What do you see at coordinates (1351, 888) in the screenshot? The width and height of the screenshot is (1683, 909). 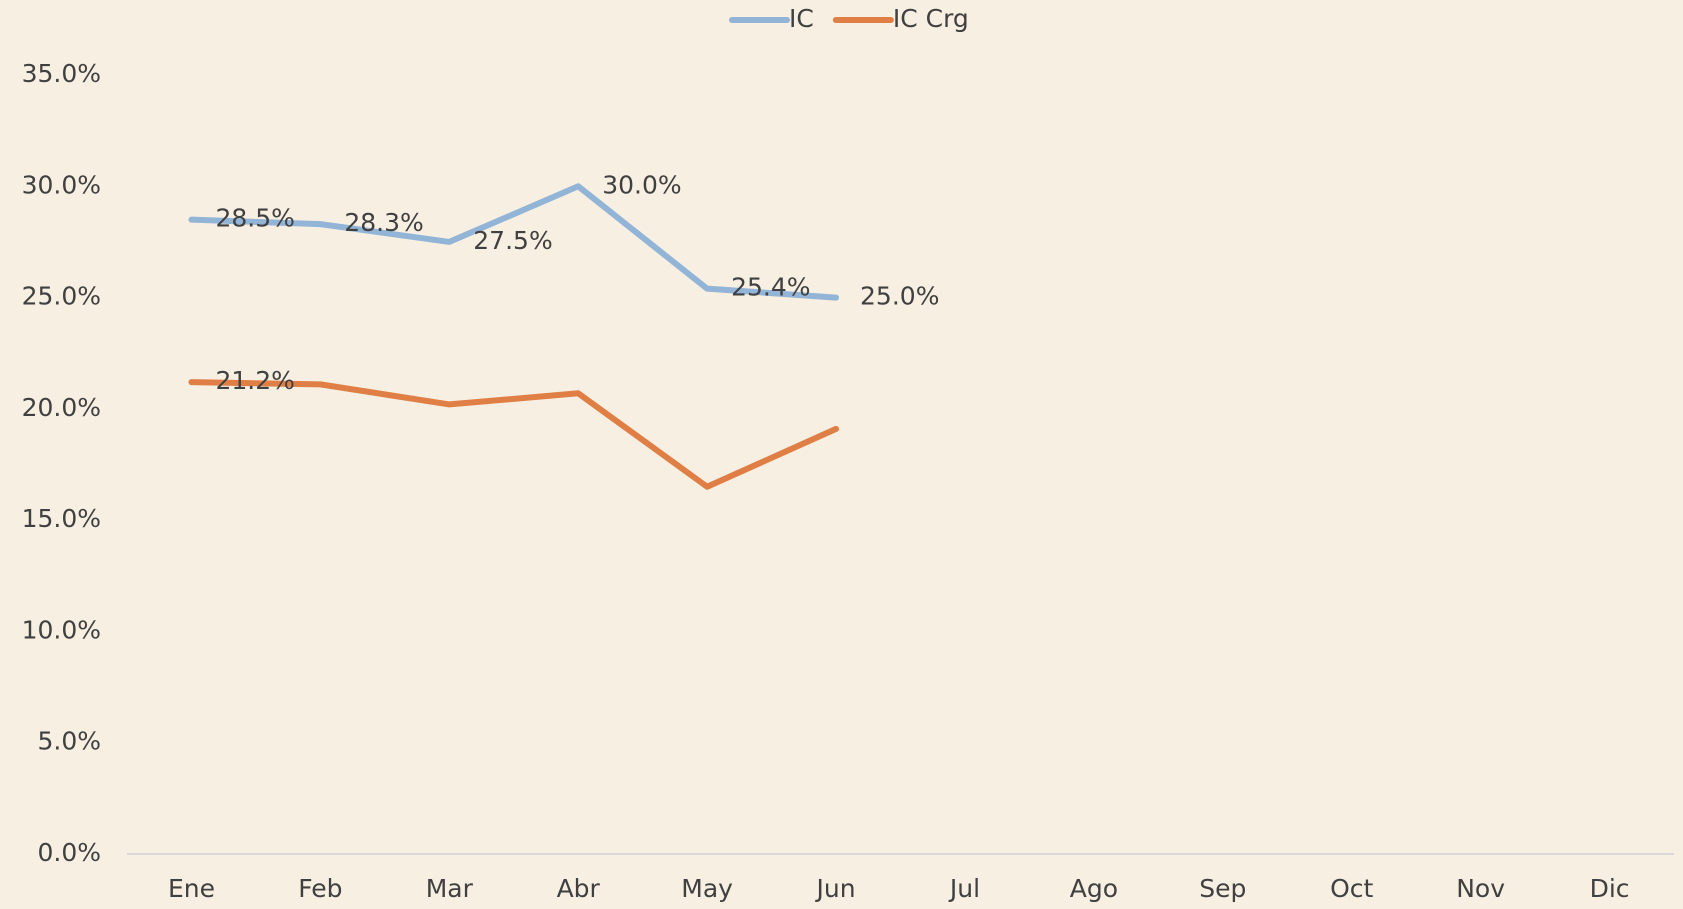 I see `x-tick-label: Oct` at bounding box center [1351, 888].